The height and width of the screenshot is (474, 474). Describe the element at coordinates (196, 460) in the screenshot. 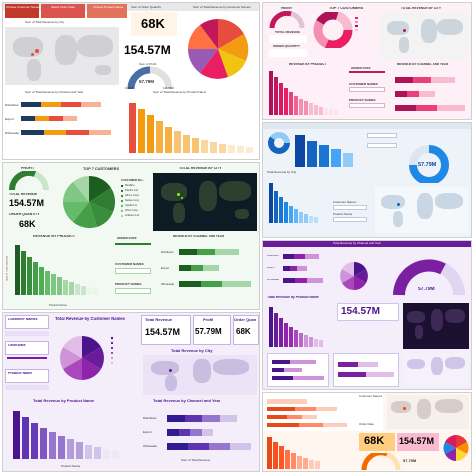

I see `x-axis-label: Sum of Total Revenue` at that location.